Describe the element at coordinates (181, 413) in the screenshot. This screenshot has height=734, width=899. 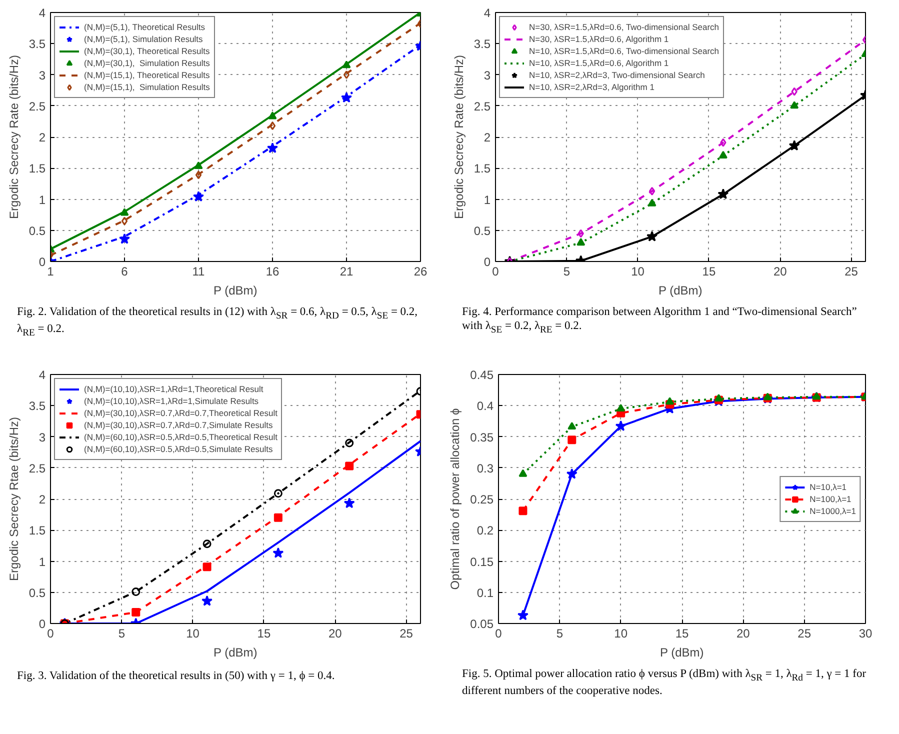
I see `legend-label: (N,M)=(30,10),λSR=0.7,λRd=0.7,Theoretical Result` at that location.